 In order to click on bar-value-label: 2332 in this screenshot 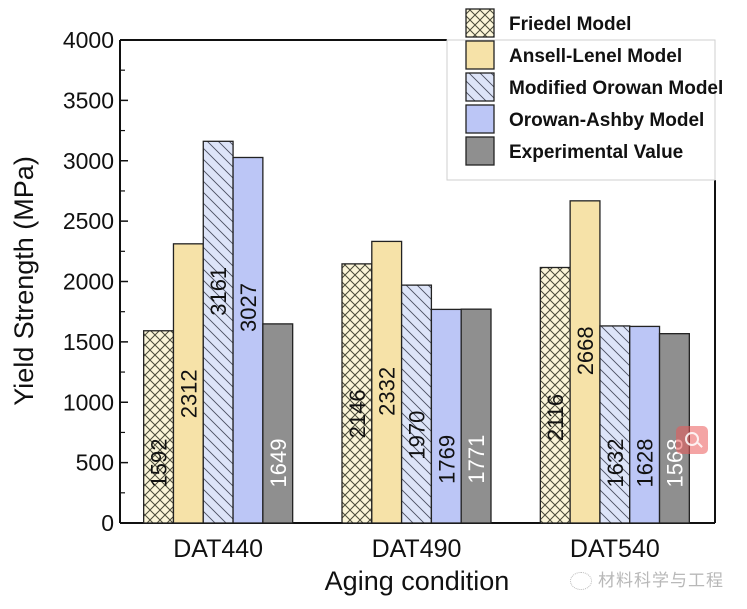, I will do `click(387, 391)`.